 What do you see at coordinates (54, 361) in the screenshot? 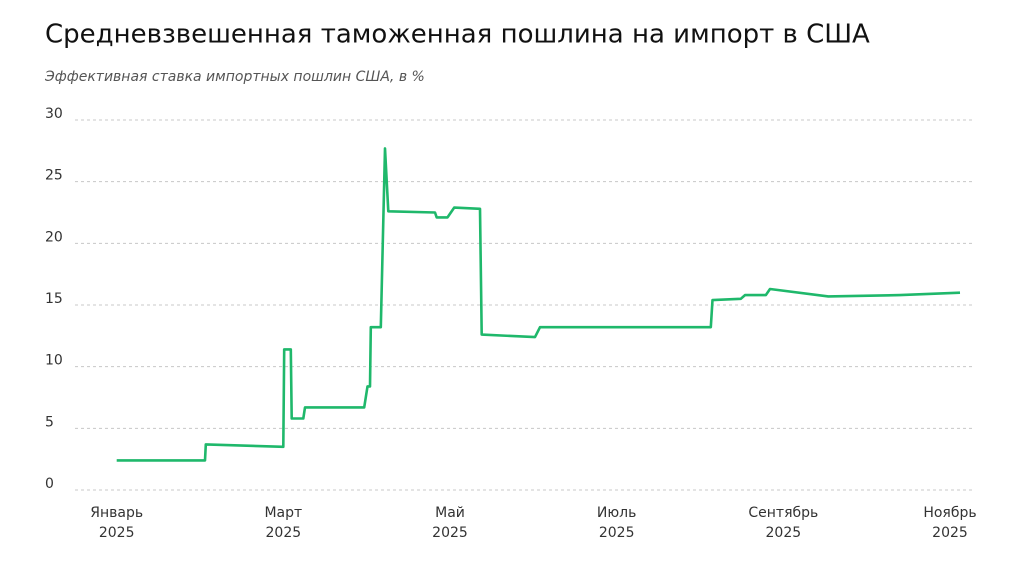
I see `y-tick-label: 10` at bounding box center [54, 361].